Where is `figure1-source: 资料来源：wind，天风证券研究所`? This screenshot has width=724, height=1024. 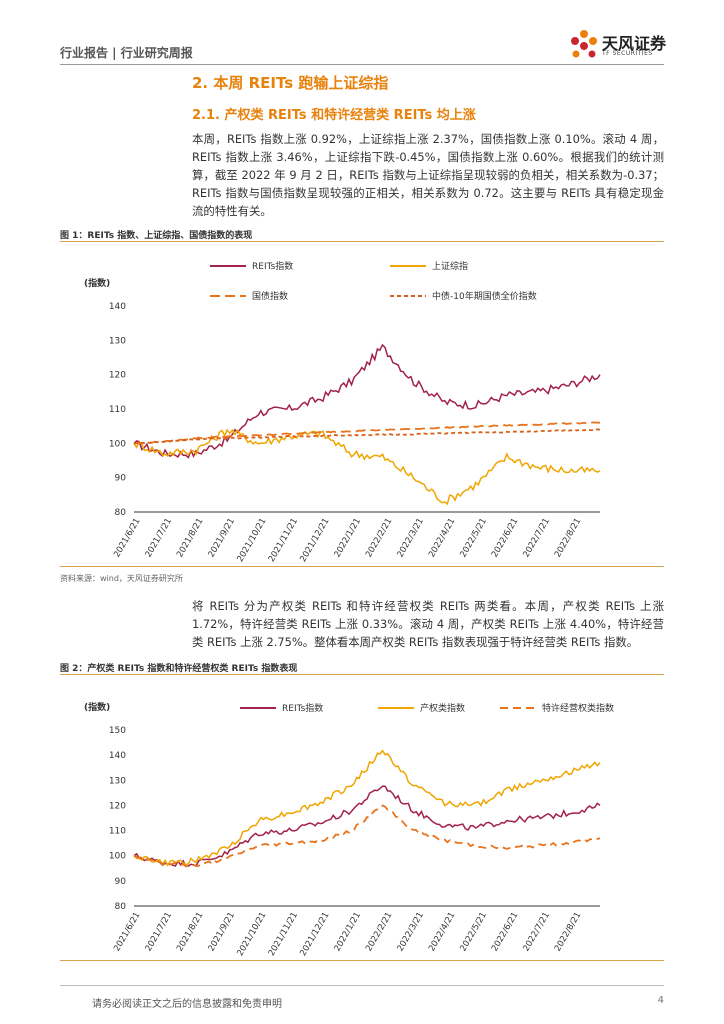
figure1-source: 资料来源：wind，天风证券研究所 is located at coordinates (121, 578).